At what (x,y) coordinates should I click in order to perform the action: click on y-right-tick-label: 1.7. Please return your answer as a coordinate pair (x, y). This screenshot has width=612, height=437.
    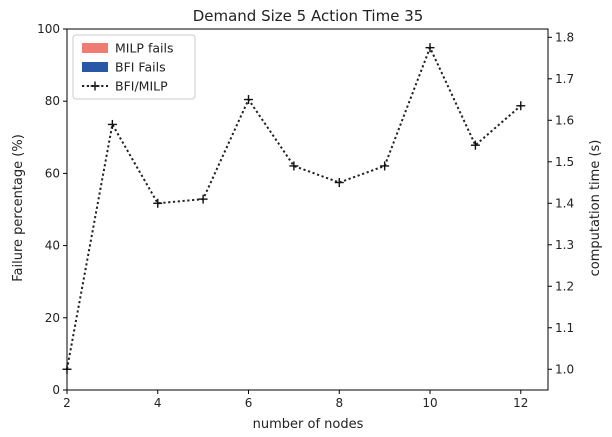
    Looking at the image, I should click on (564, 79).